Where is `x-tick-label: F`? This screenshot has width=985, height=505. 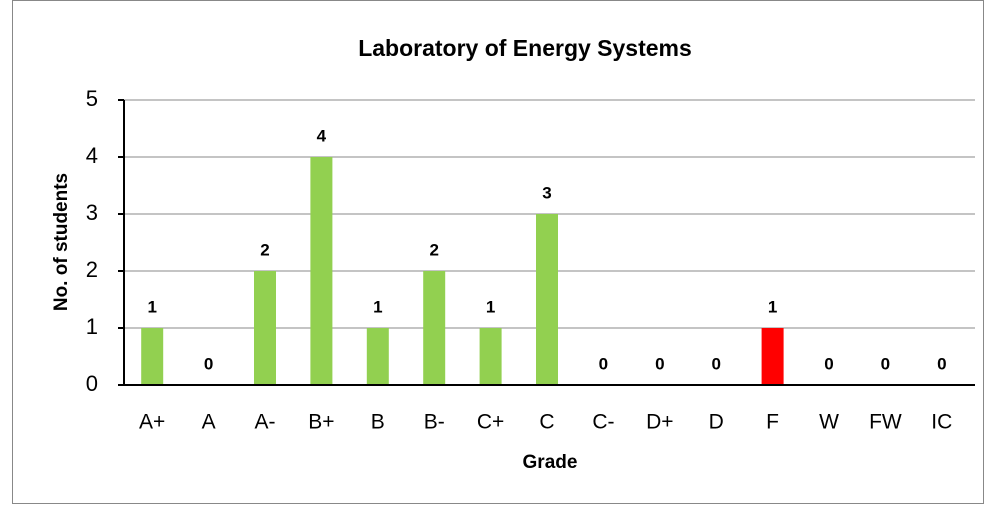
x-tick-label: F is located at coordinates (772, 422).